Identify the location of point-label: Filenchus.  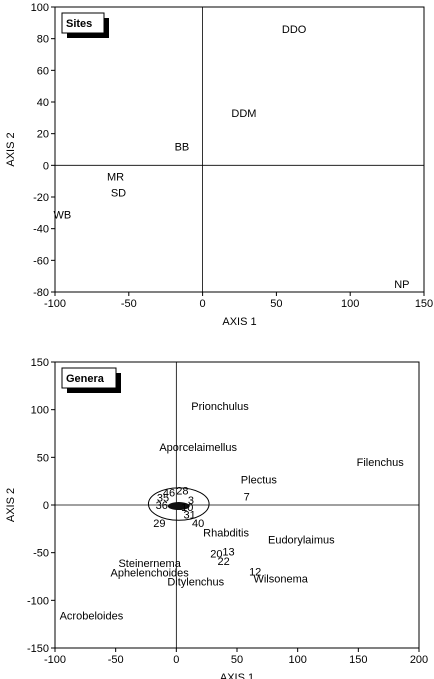
(381, 463).